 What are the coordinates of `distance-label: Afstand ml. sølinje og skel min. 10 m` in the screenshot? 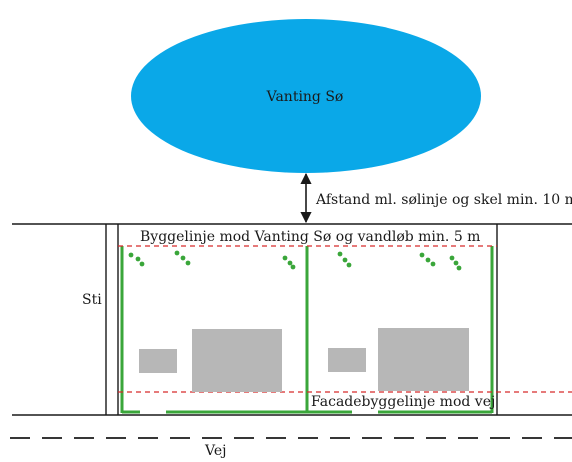 It's located at (443, 200).